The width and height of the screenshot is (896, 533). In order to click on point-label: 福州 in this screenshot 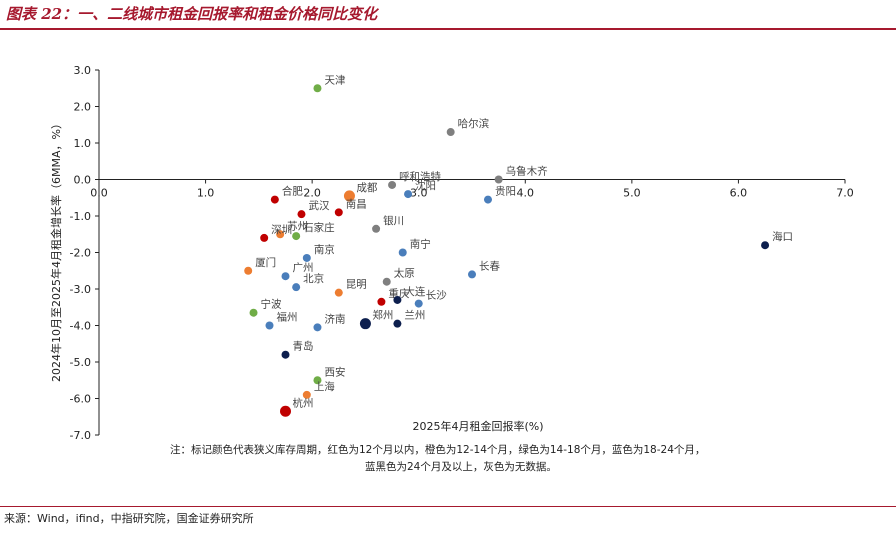, I will do `click(287, 317)`.